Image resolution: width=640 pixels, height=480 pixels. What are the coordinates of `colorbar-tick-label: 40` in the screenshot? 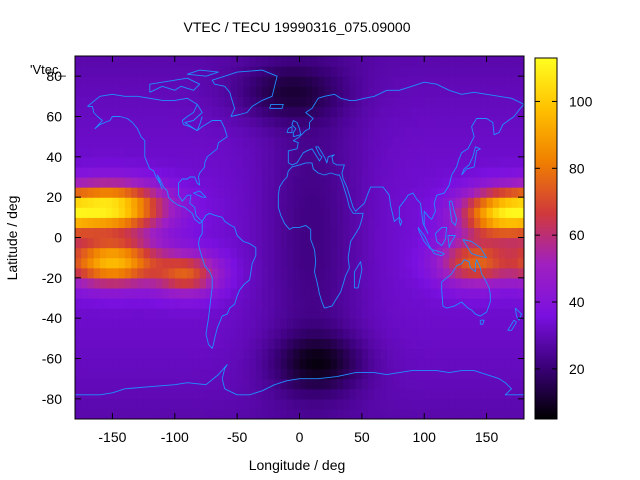 It's located at (577, 302).